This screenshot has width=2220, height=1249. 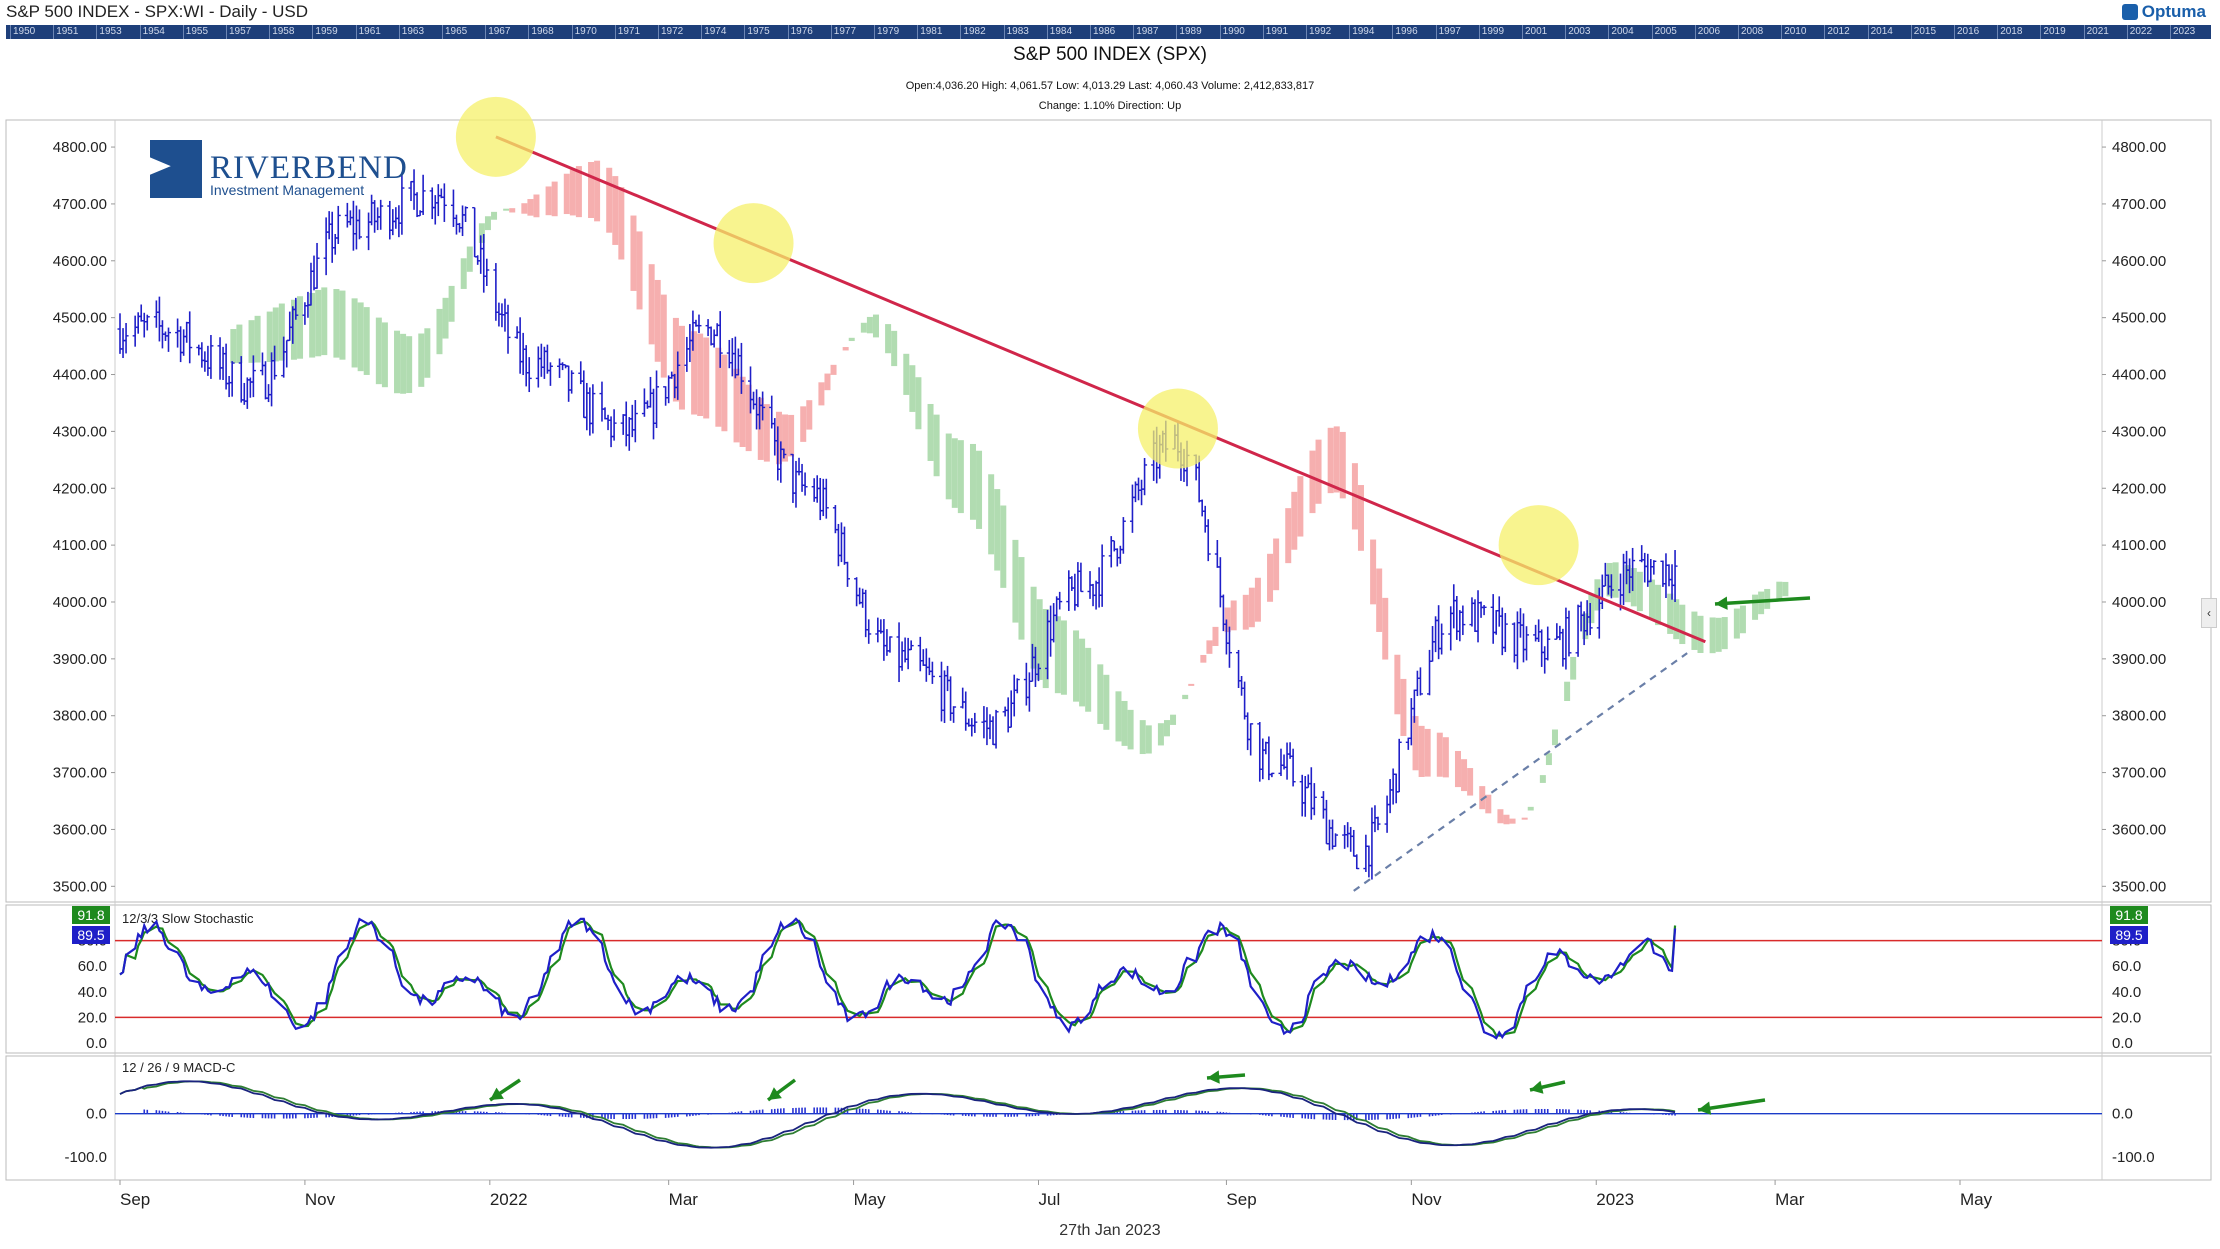 I want to click on timeline-year: 2010, so click(x=1793, y=32).